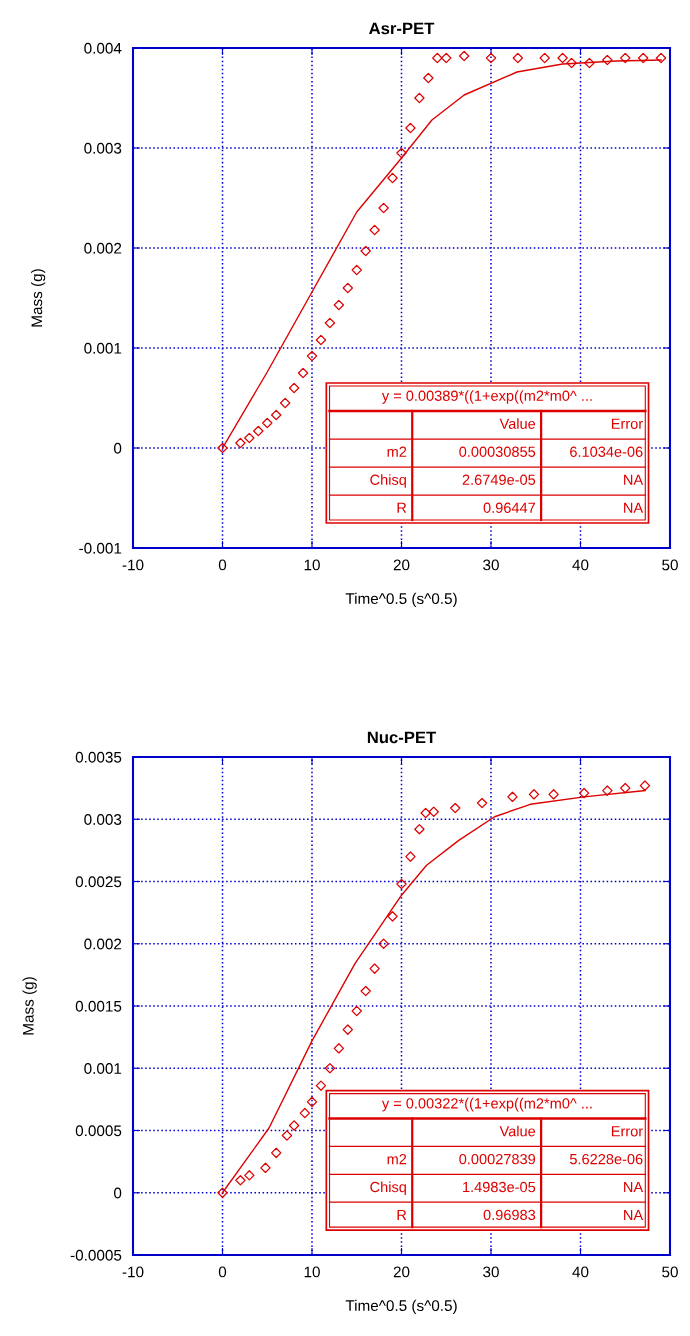  What do you see at coordinates (100, 548) in the screenshot?
I see `y-tick-label: -0.001` at bounding box center [100, 548].